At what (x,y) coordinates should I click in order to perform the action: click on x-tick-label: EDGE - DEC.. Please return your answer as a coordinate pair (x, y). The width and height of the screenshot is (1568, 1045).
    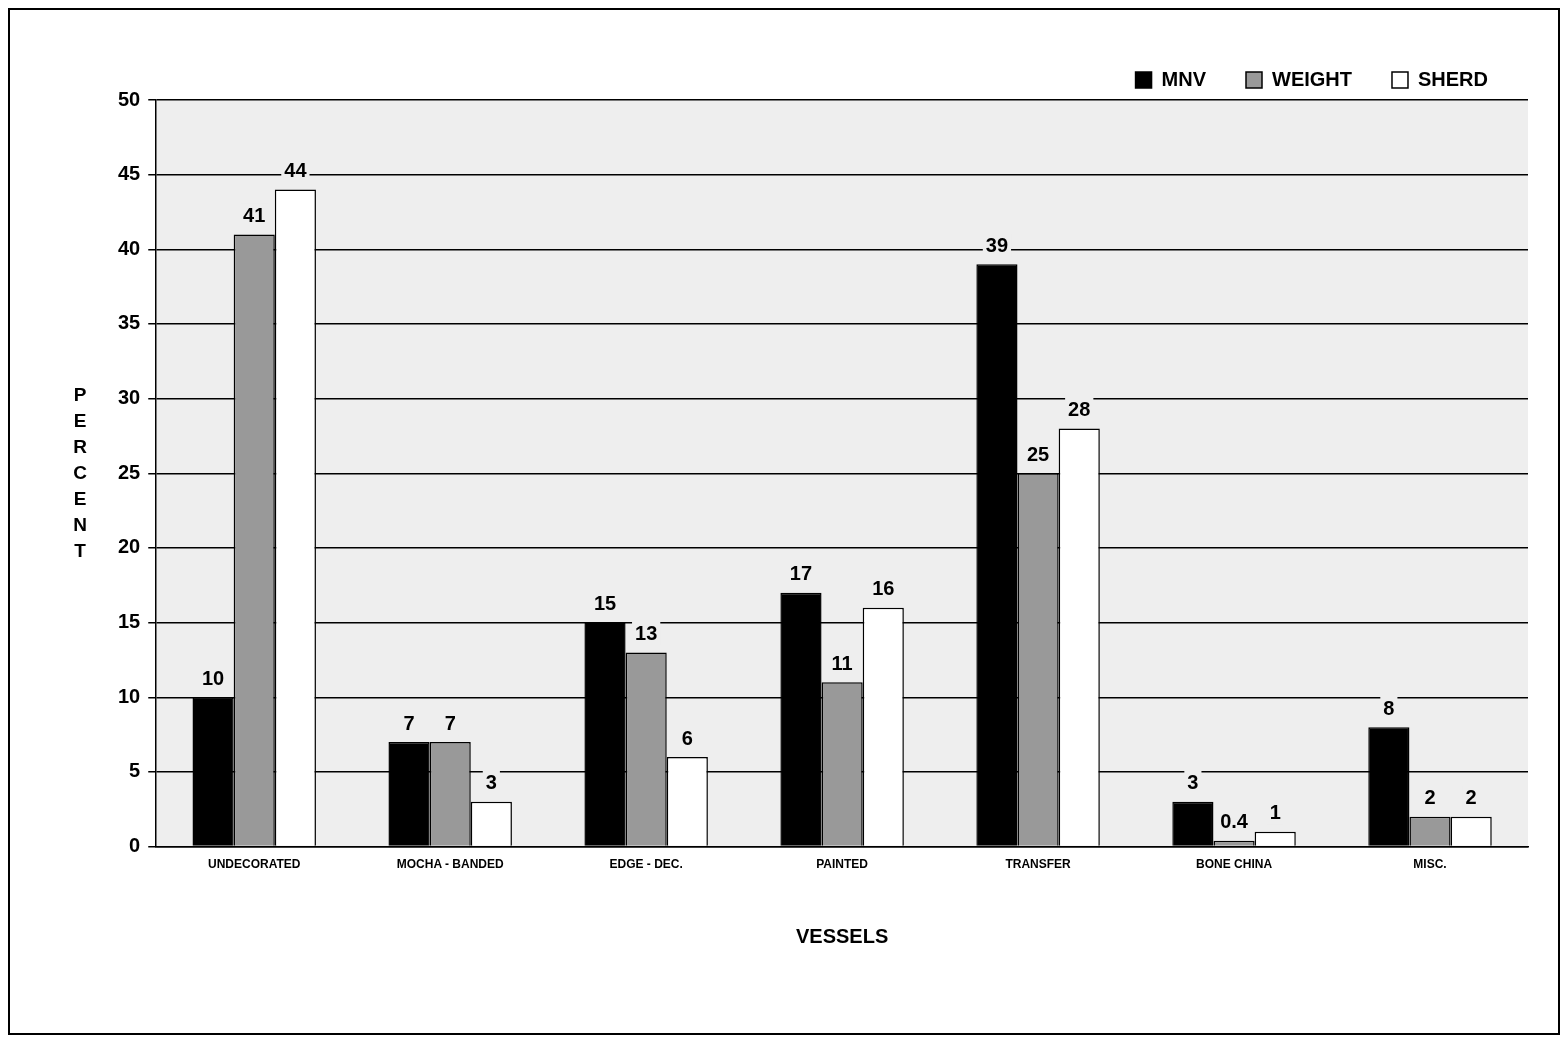
    Looking at the image, I should click on (646, 864).